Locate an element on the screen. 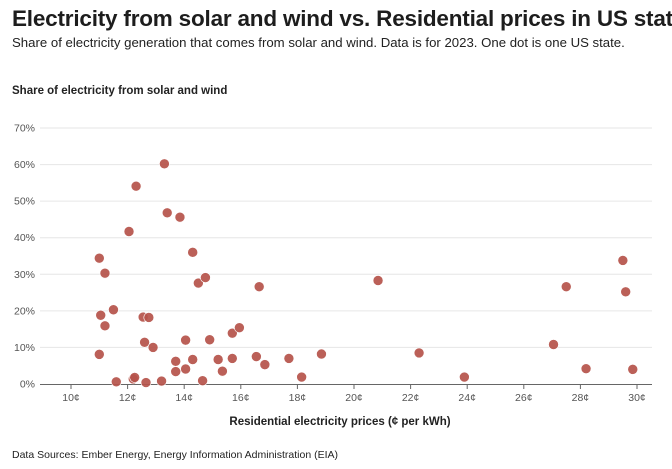 This screenshot has height=469, width=672. x-tick-label: 30¢ is located at coordinates (637, 398).